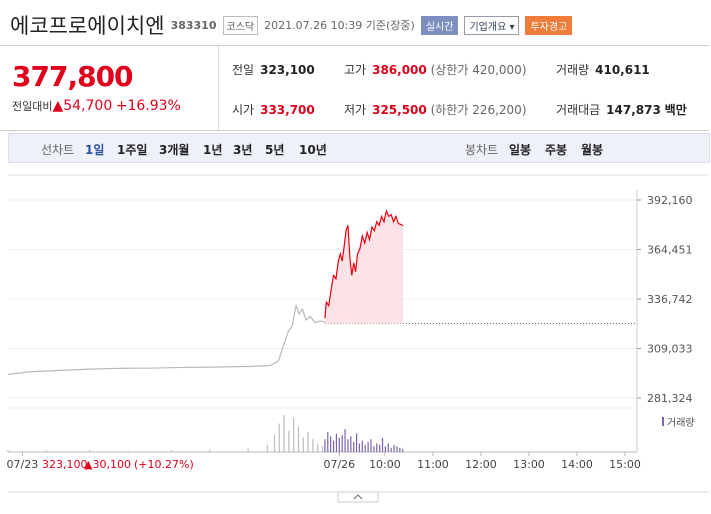  I want to click on stat-value: 147,873, so click(633, 110).